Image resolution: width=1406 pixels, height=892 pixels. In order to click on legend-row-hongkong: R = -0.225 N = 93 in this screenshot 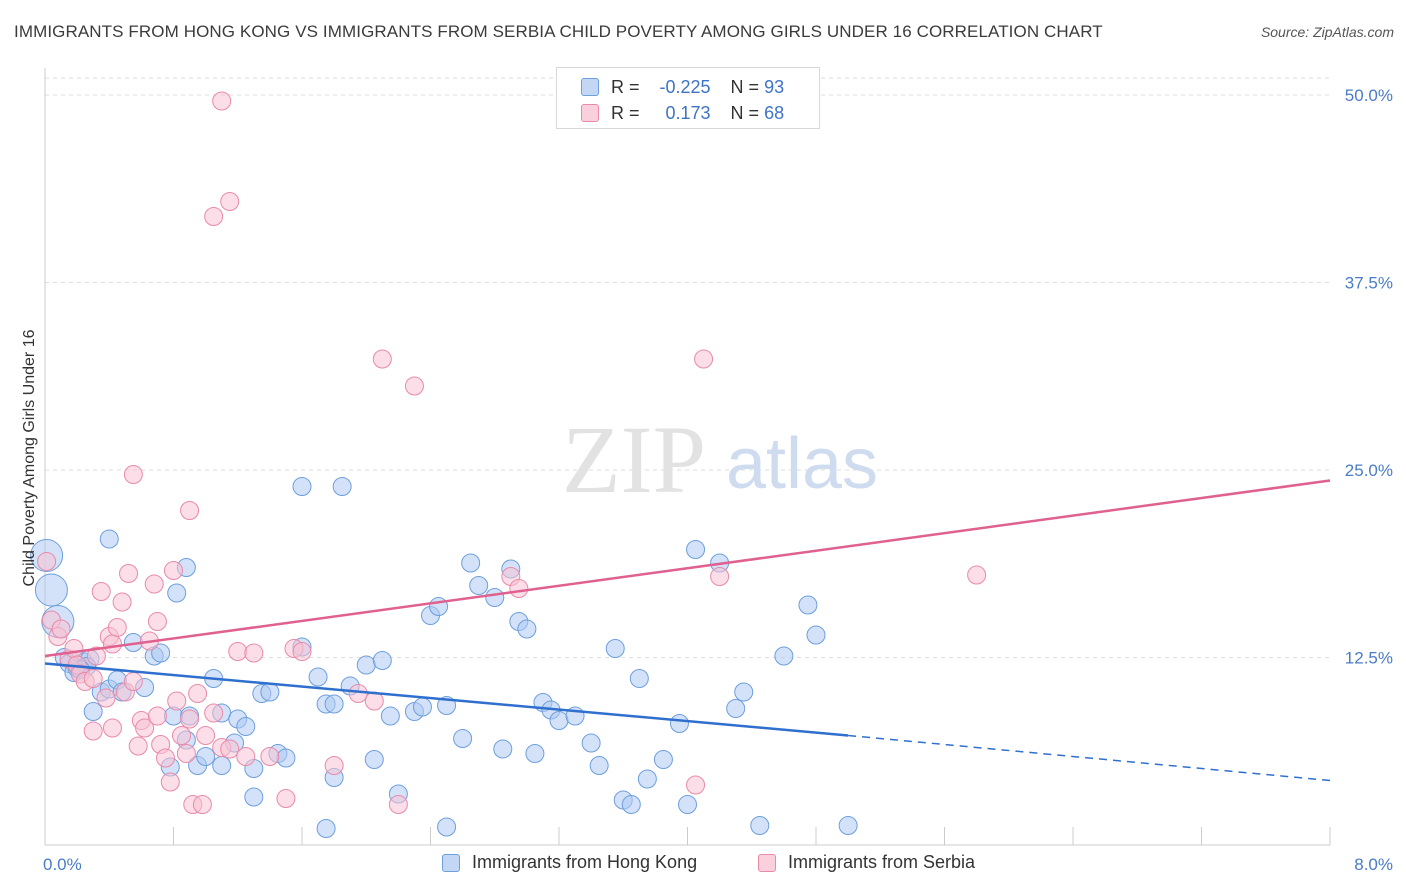, I will do `click(682, 87)`.